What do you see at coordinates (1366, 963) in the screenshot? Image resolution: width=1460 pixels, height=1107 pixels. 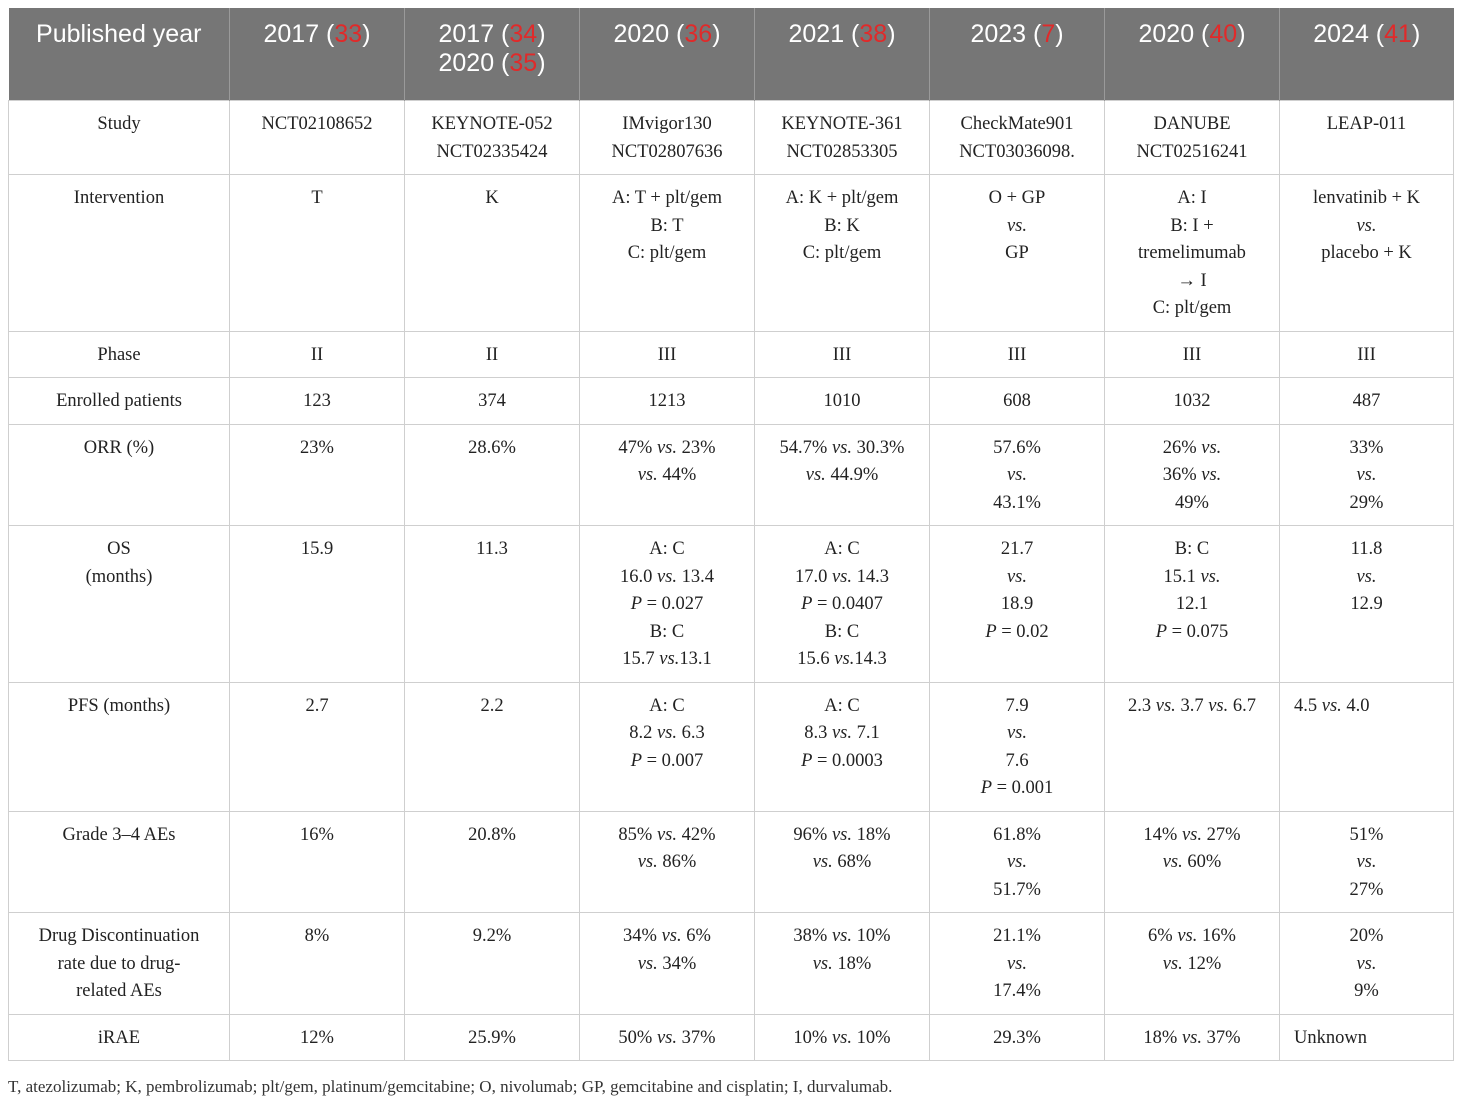 I see `table-cell: 20% vs. 9%` at bounding box center [1366, 963].